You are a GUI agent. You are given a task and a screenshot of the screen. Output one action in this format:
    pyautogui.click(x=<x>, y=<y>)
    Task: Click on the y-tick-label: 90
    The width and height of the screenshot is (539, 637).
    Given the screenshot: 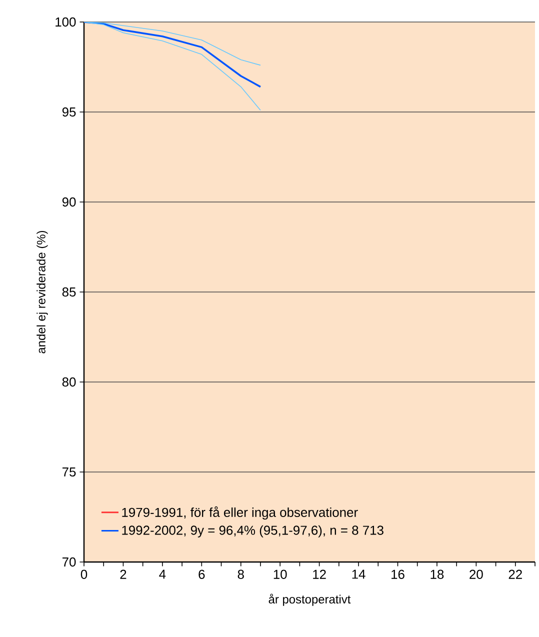 What is the action you would take?
    pyautogui.click(x=69, y=202)
    